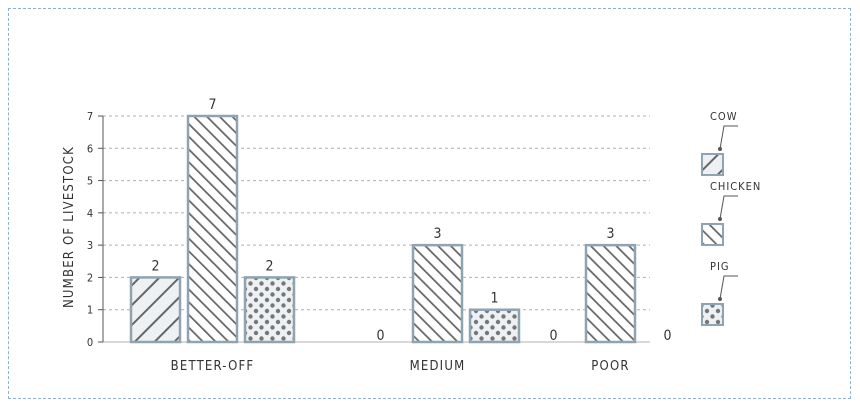 Image resolution: width=860 pixels, height=408 pixels. What do you see at coordinates (90, 342) in the screenshot?
I see `y-tick-label: 0` at bounding box center [90, 342].